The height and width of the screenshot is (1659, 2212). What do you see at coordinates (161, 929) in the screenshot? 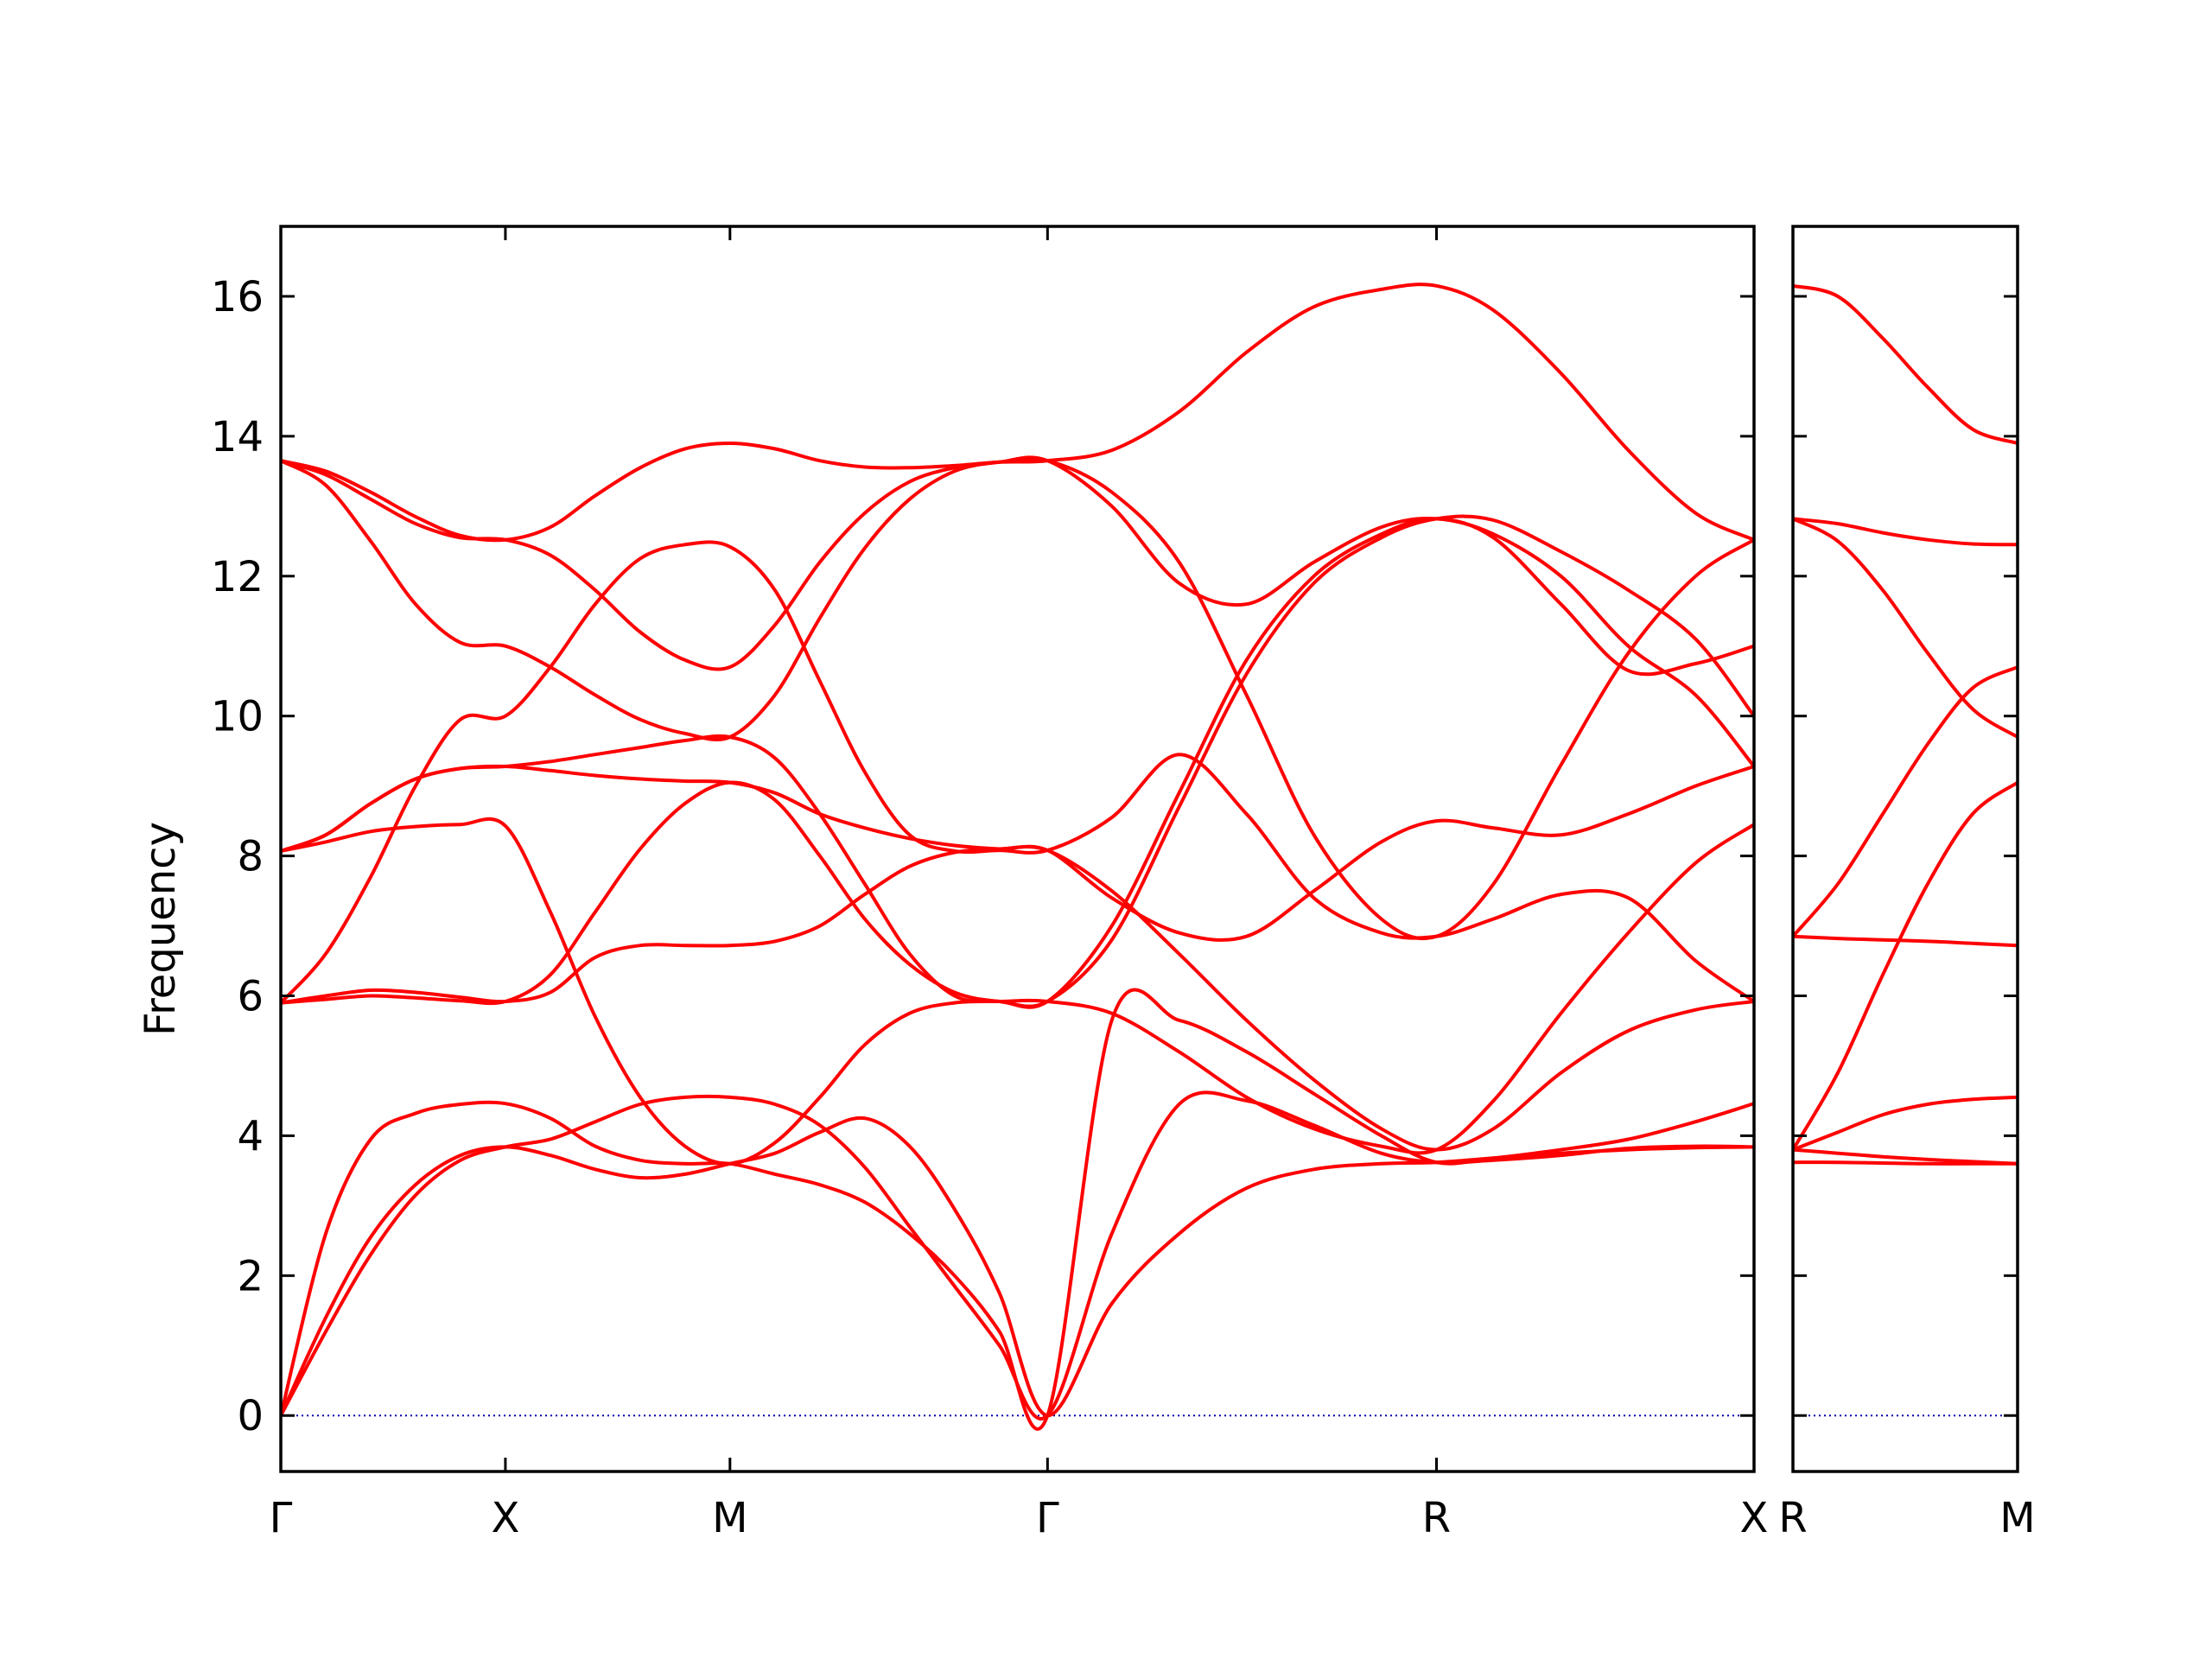
I see `y-axis-label: Frequency` at bounding box center [161, 929].